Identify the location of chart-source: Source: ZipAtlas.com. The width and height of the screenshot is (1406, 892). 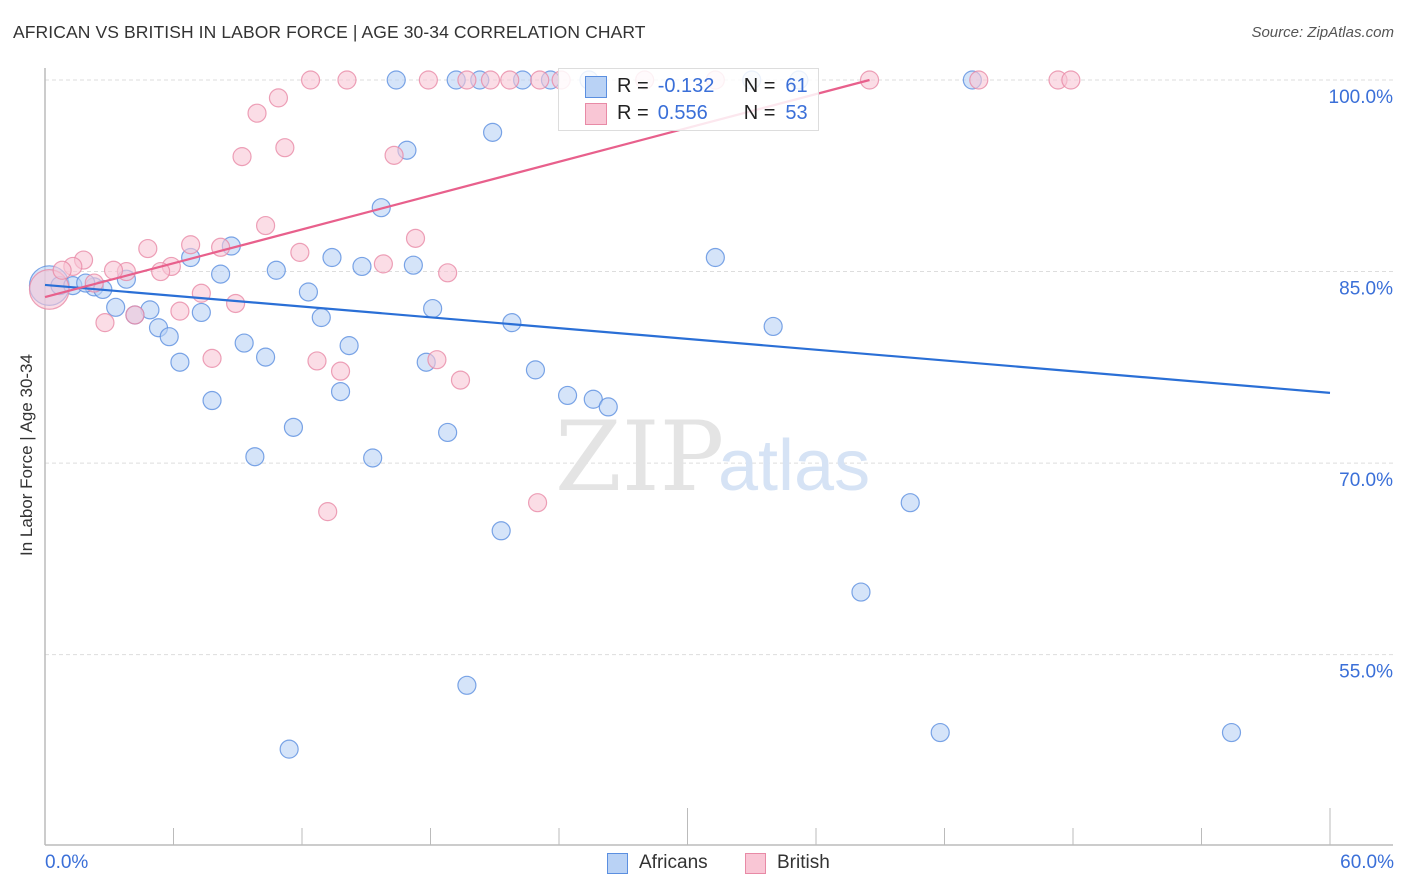
(1322, 32).